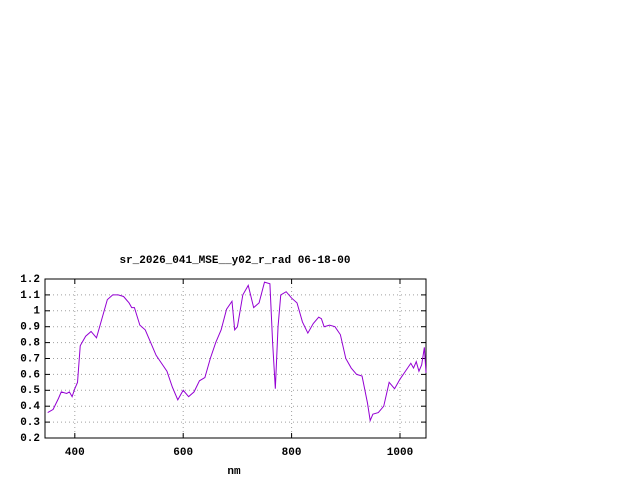  I want to click on y-tick-label: 0.4, so click(30, 407).